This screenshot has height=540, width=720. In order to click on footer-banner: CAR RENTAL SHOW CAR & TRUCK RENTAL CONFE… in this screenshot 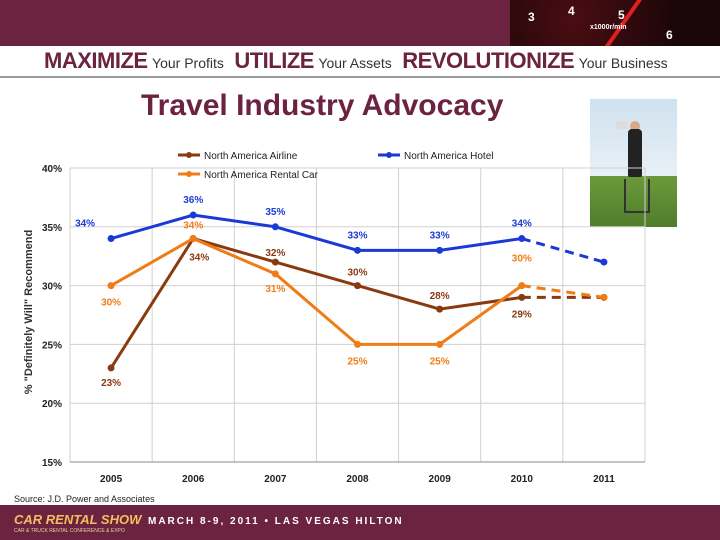, I will do `click(360, 522)`.